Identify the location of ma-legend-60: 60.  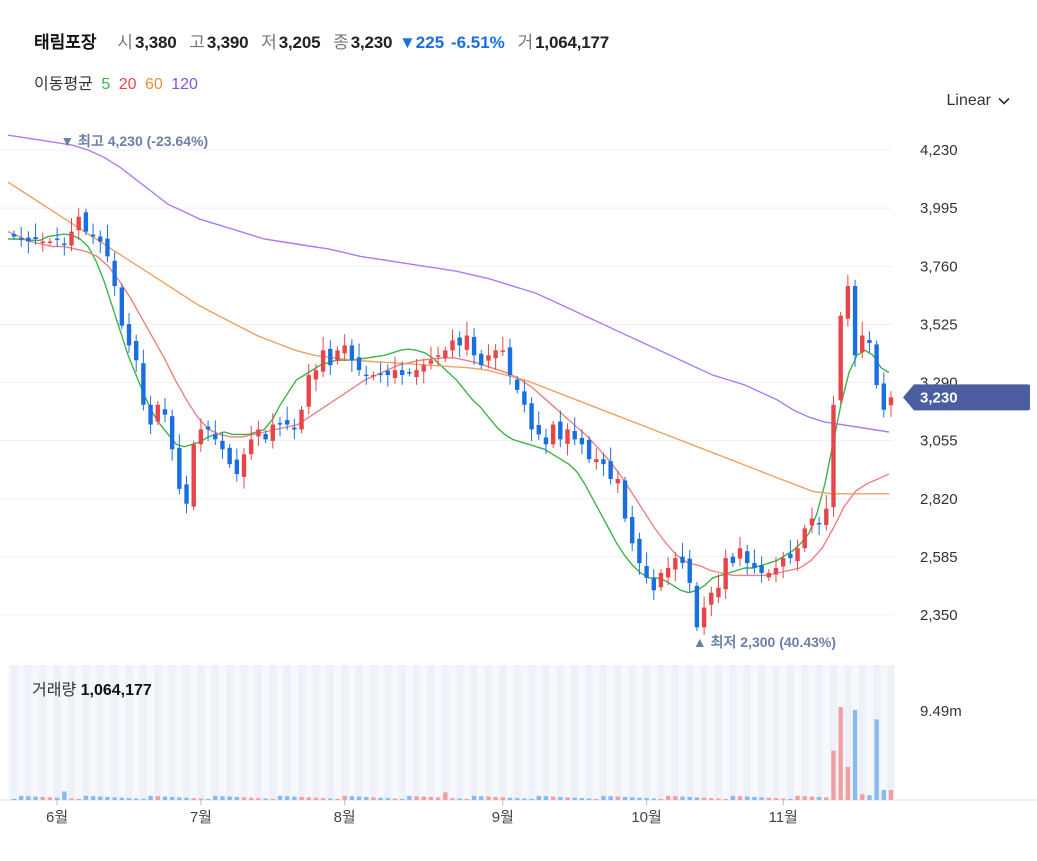
(153, 84).